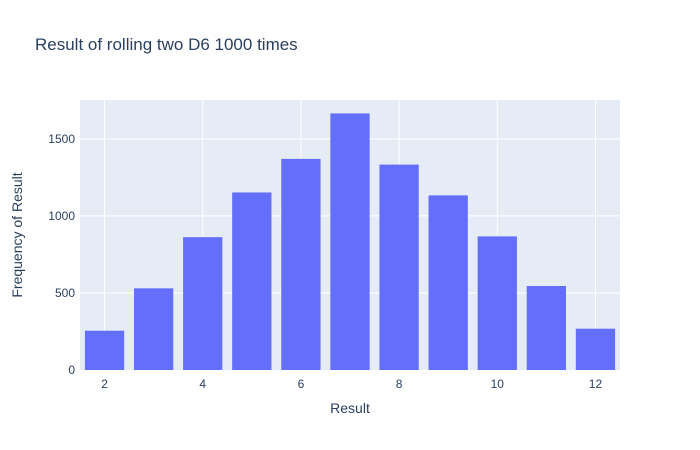  I want to click on x-tick-label: 10, so click(498, 384).